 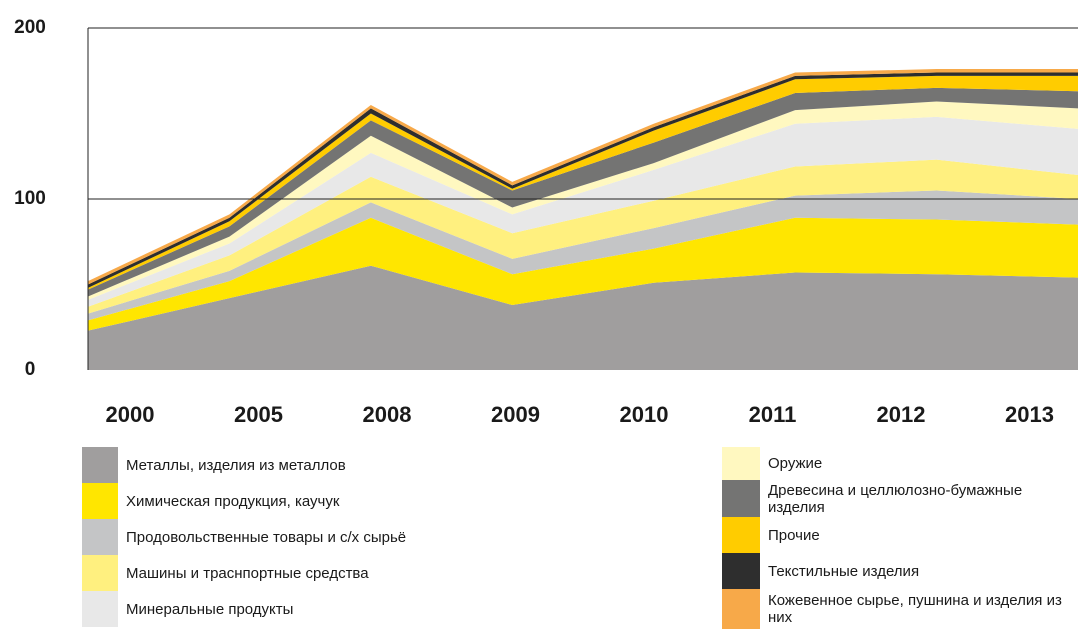 I want to click on legend-label: Минеральные продукты, so click(x=210, y=609).